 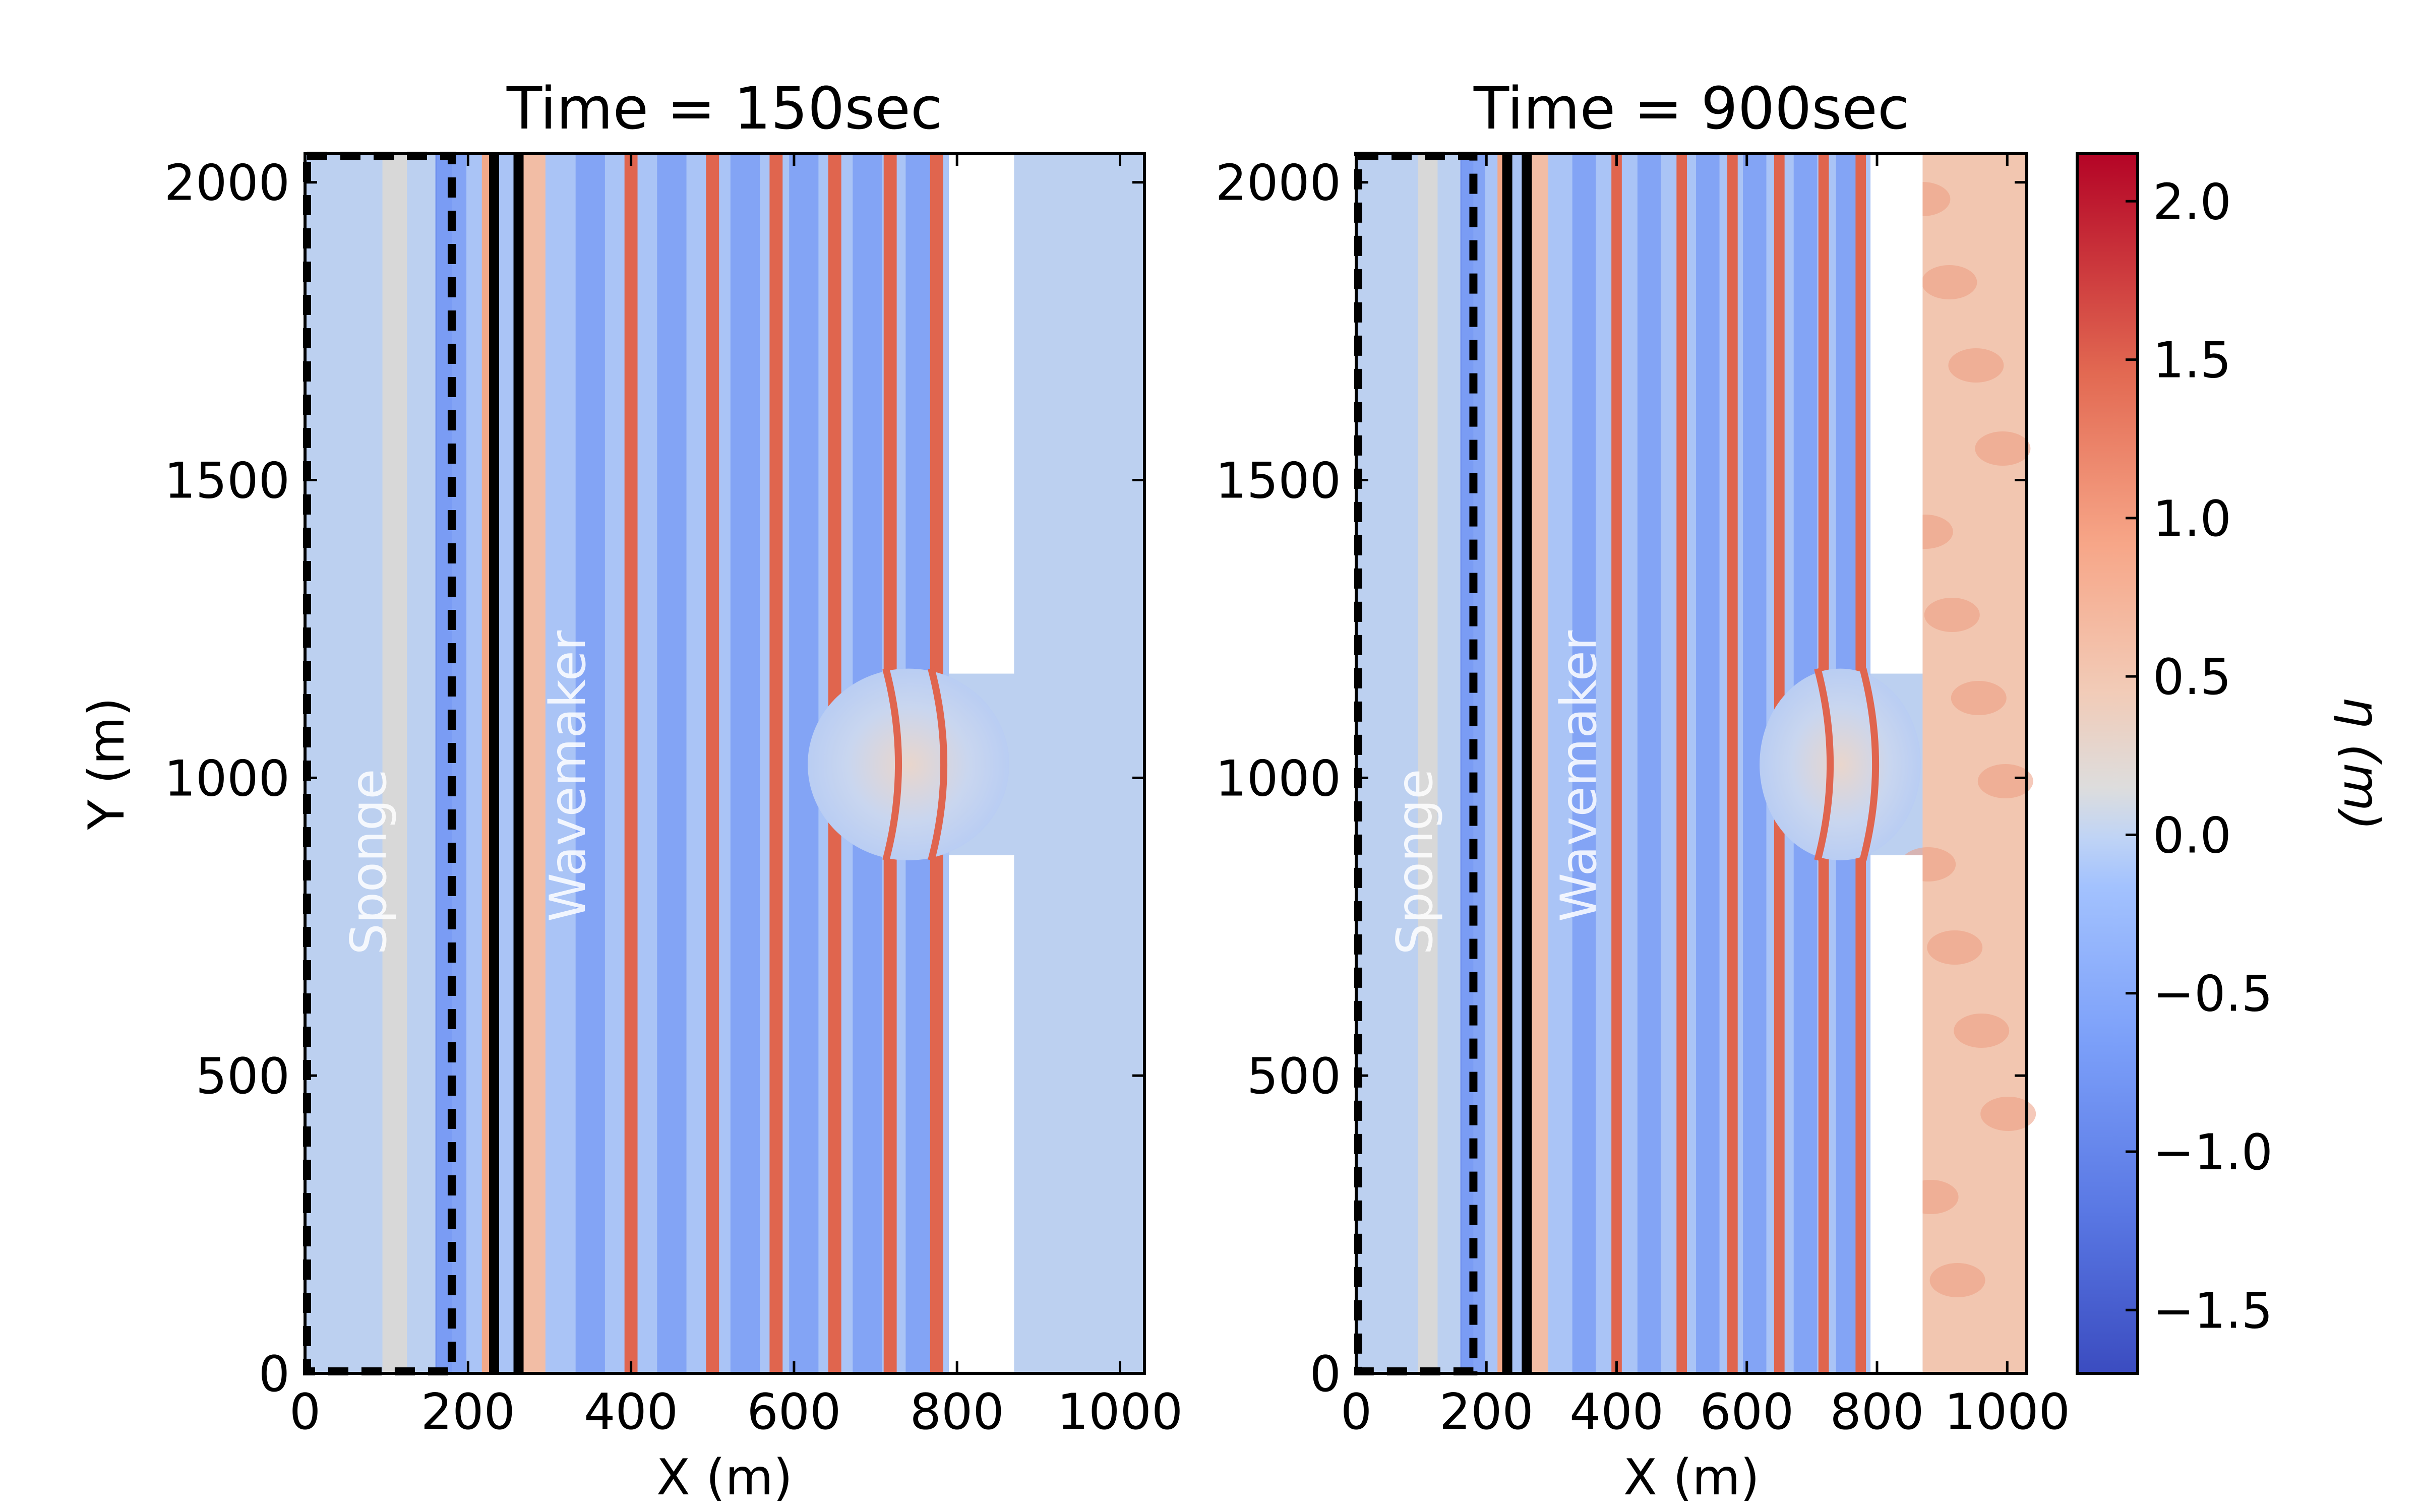 I want to click on sponge-boundary, so click(x=379, y=764).